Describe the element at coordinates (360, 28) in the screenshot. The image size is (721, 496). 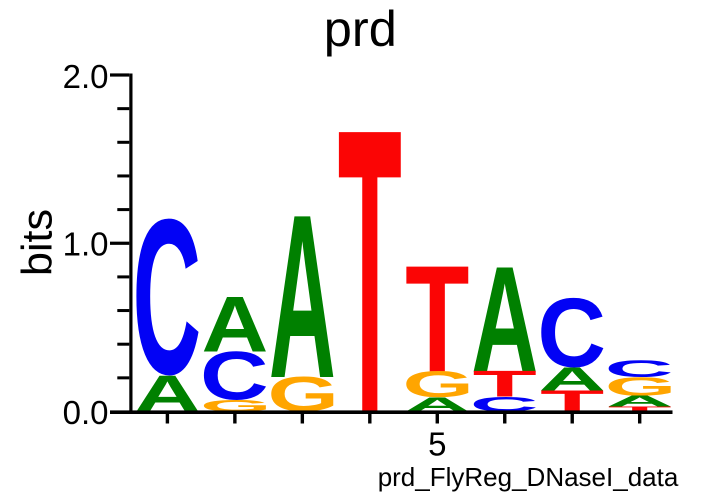
I see `svg-text: prd` at that location.